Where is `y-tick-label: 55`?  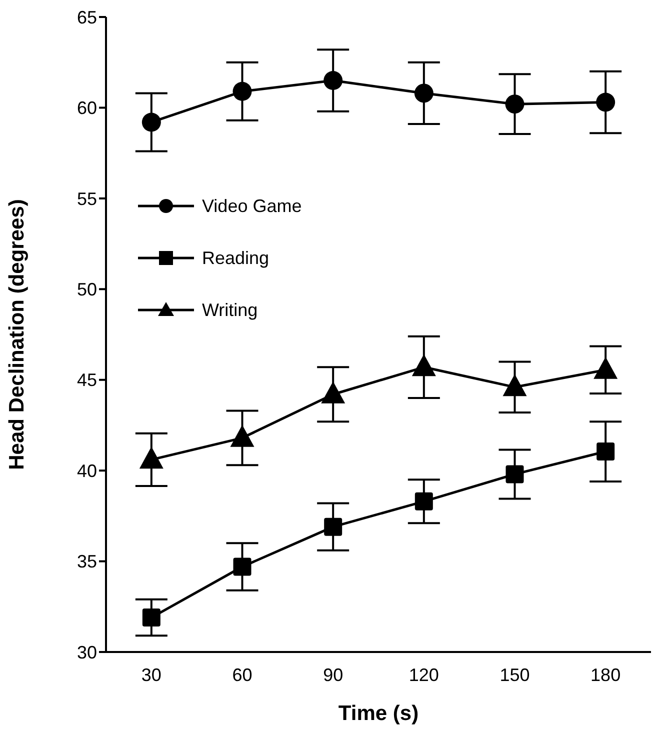 y-tick-label: 55 is located at coordinates (86, 198).